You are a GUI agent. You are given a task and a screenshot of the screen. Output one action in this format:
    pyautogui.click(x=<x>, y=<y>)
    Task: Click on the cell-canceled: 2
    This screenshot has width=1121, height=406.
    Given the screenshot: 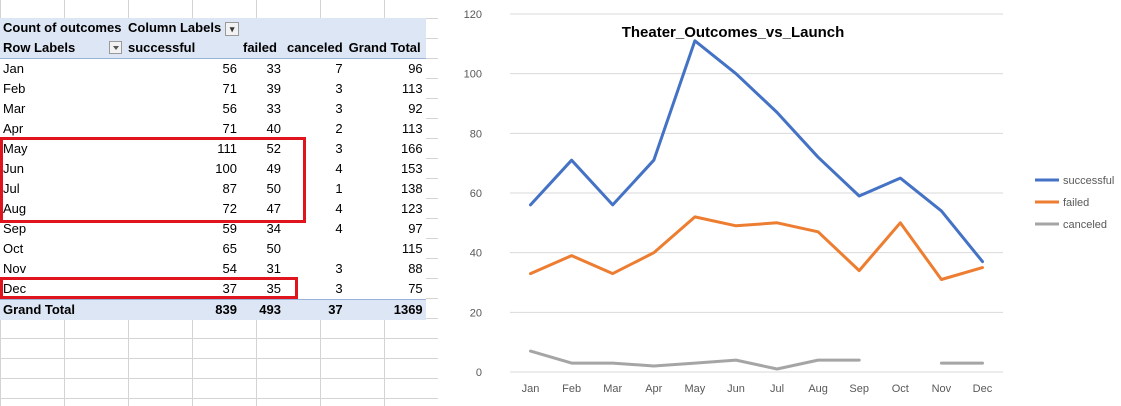 What is the action you would take?
    pyautogui.click(x=315, y=129)
    